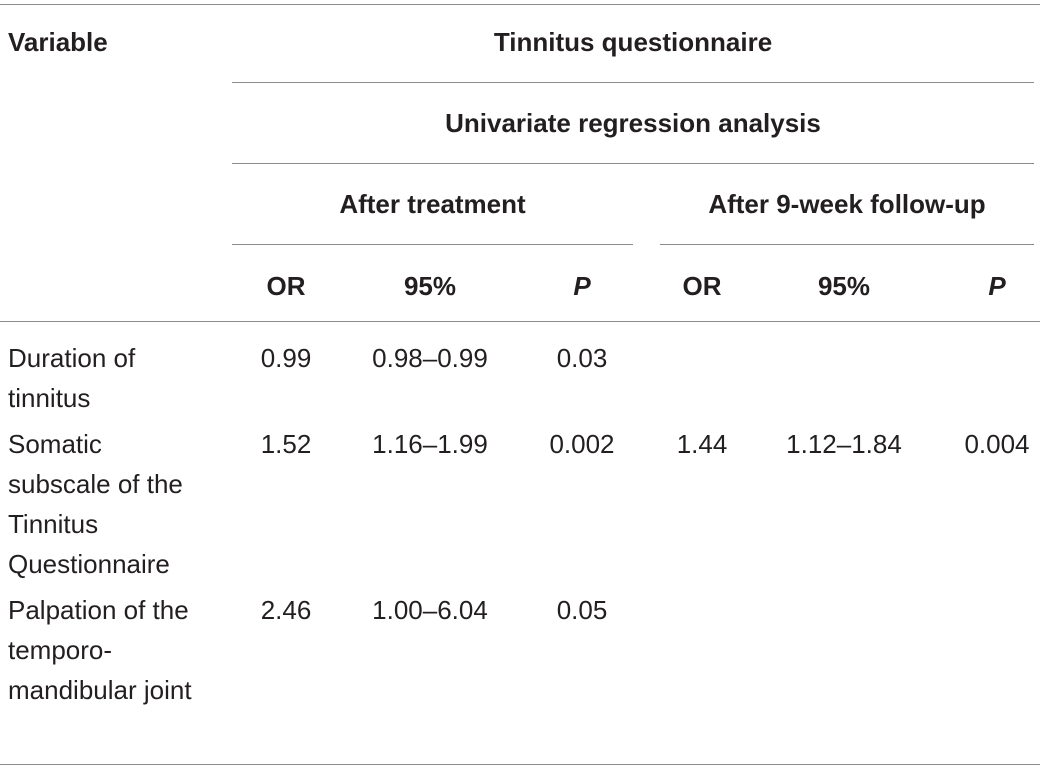 The height and width of the screenshot is (769, 1040). I want to click on header-or-2: OR, so click(702, 286).